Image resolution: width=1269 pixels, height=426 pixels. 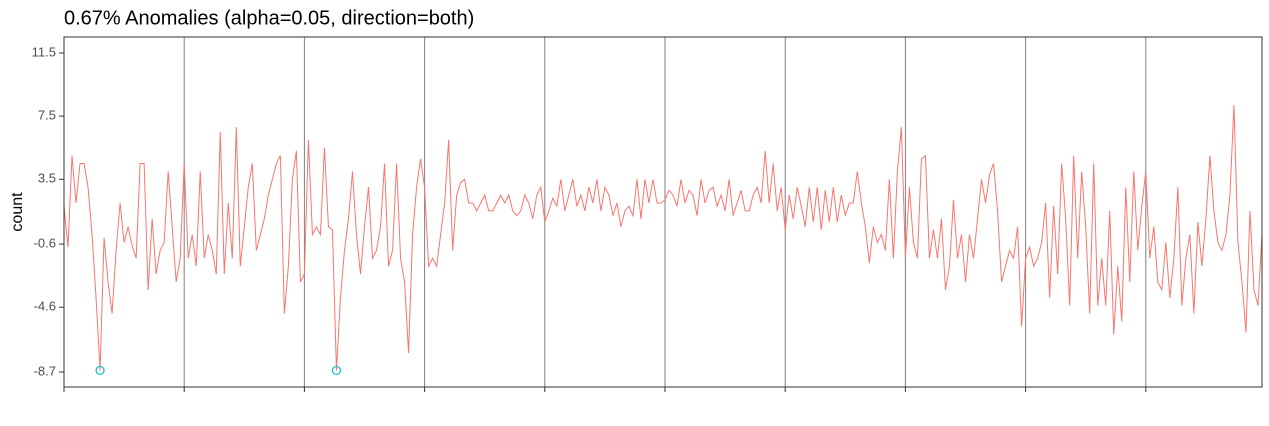 I want to click on y-tick-label: -8.7, so click(x=45, y=370).